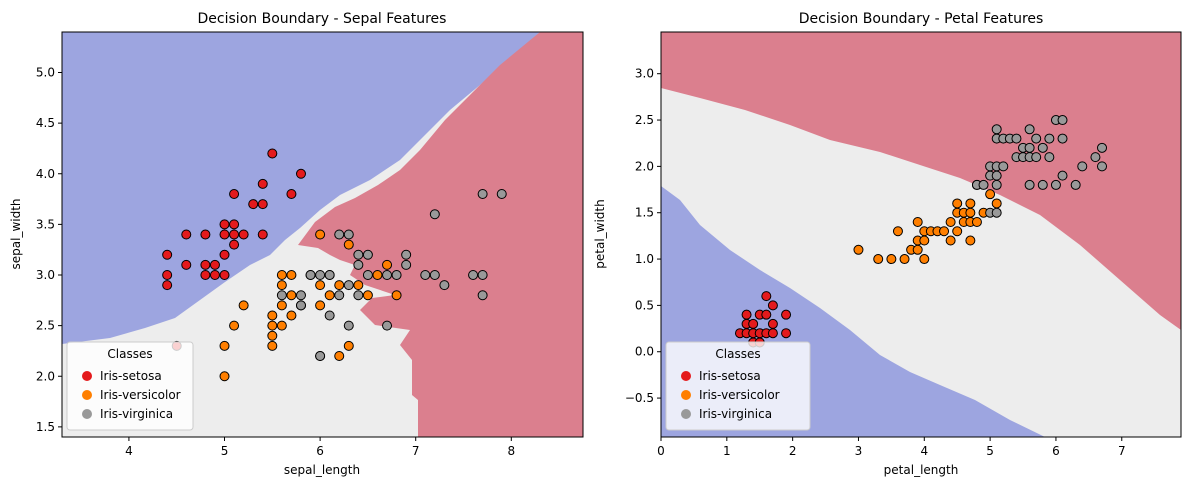 The height and width of the screenshot is (490, 1189). I want to click on legend-marker-setosa, so click(686, 376).